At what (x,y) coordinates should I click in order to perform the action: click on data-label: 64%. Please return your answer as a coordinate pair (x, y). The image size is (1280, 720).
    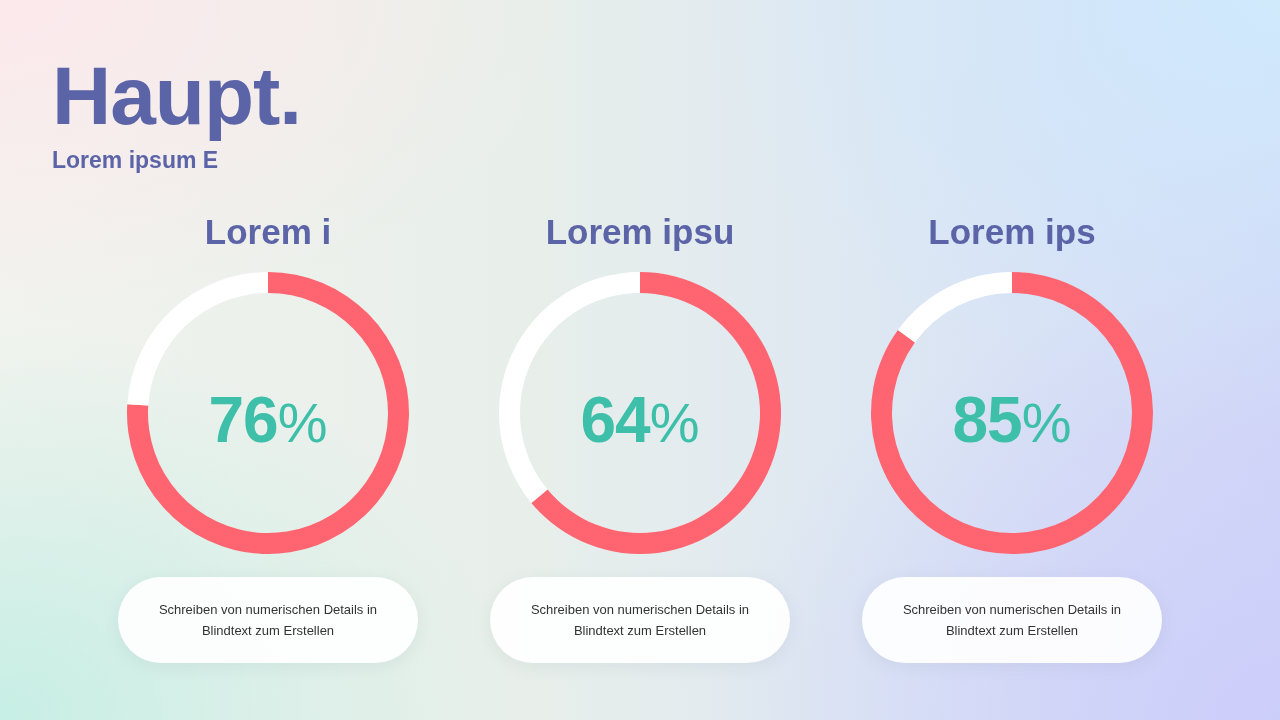
    Looking at the image, I should click on (640, 420).